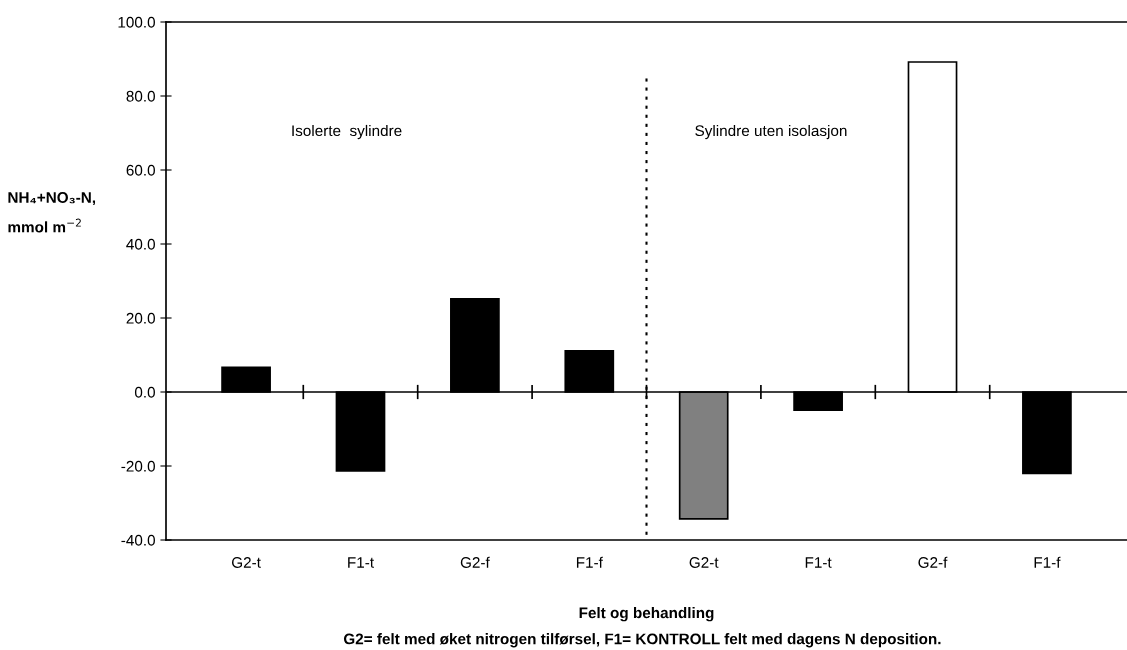 Image resolution: width=1127 pixels, height=650 pixels. I want to click on y-tick-label: -40.0, so click(138, 540).